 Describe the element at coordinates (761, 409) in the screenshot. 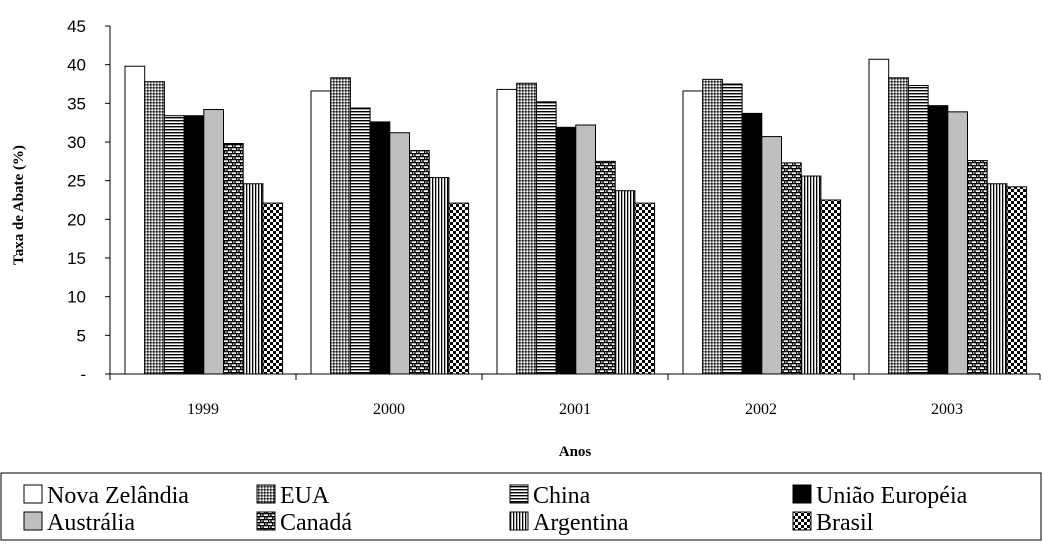

I see `x-tick-label: 2002` at that location.